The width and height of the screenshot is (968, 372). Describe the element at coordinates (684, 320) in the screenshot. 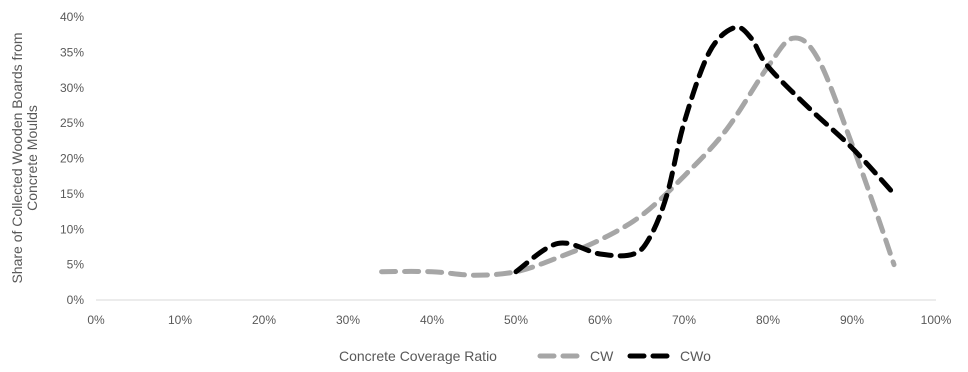

I see `x-tick-label: 70%` at that location.